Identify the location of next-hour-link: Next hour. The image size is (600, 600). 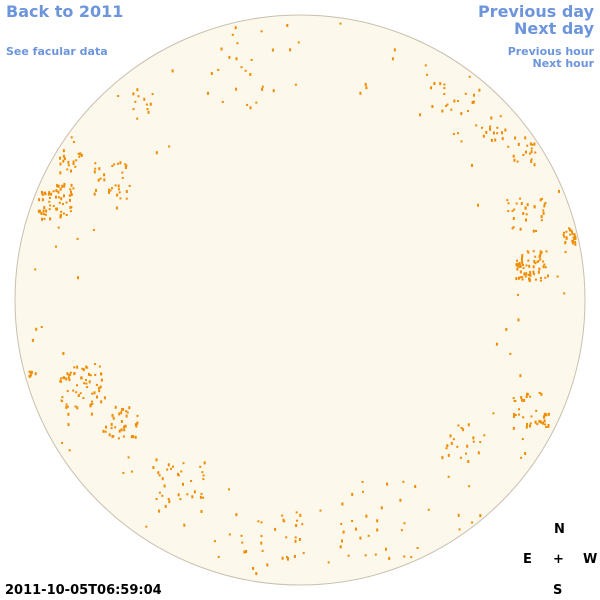
(563, 63).